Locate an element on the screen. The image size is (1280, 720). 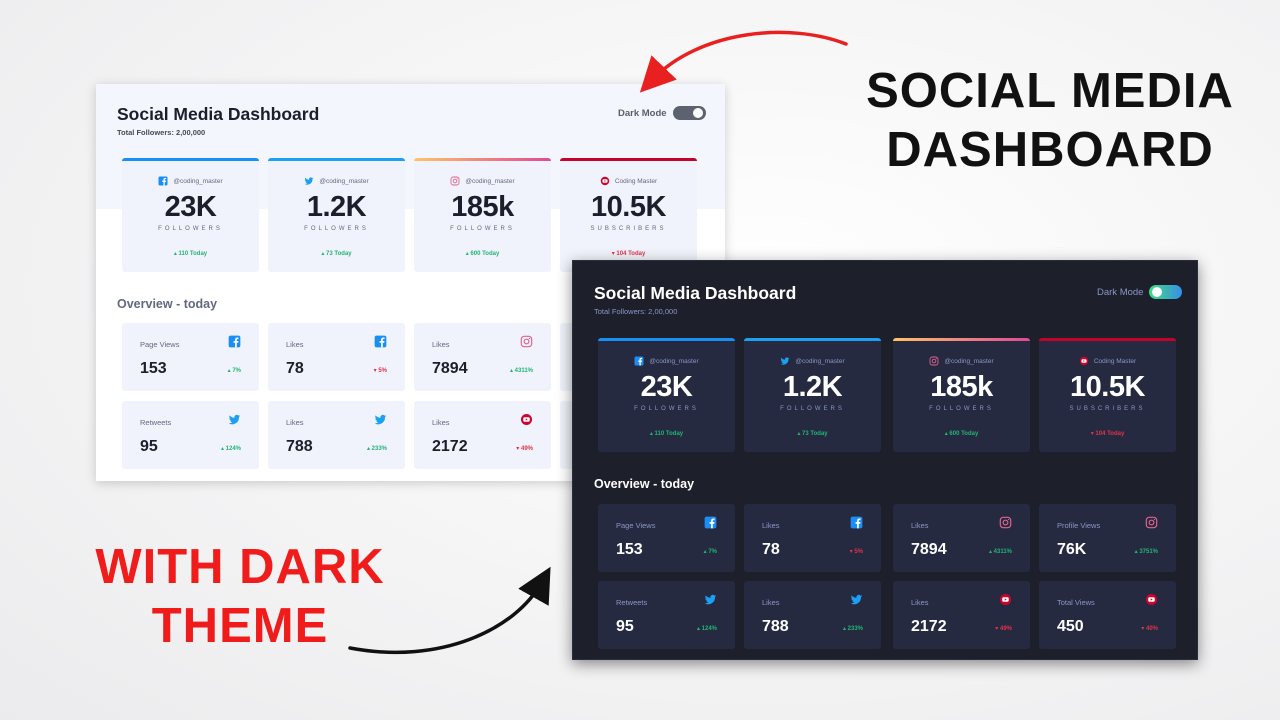
toggle-knob is located at coordinates (1157, 292).